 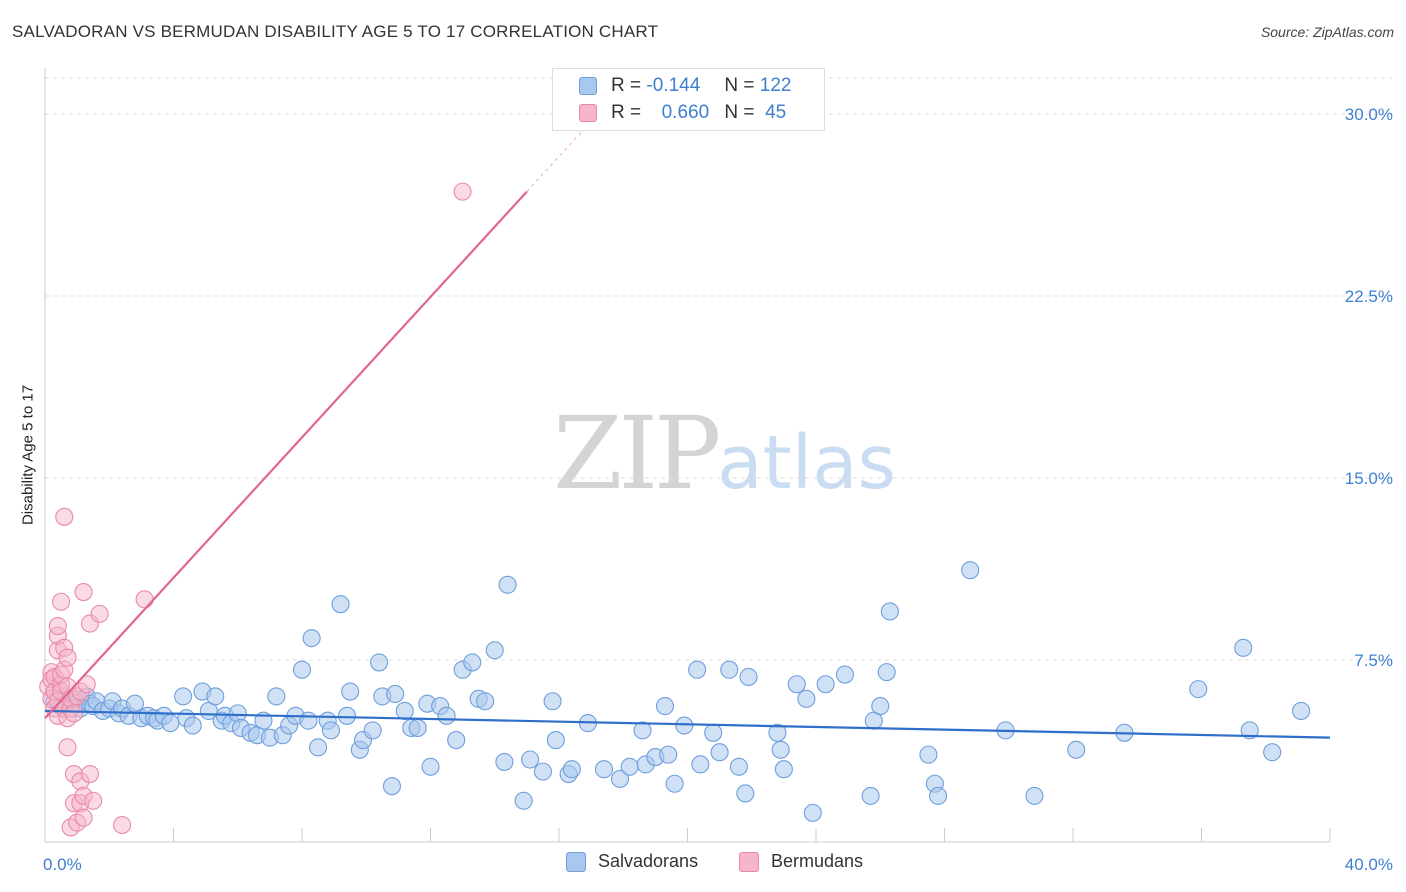 I want to click on y-tick-label: 30.0%, so click(x=1369, y=114).